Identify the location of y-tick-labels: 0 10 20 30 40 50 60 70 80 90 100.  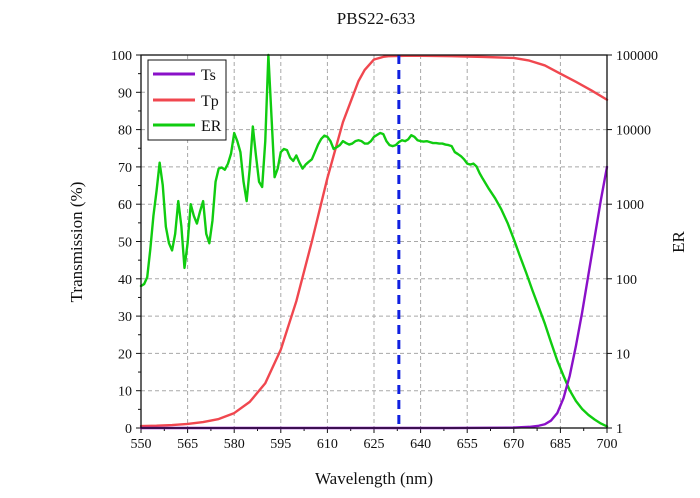
(121, 243).